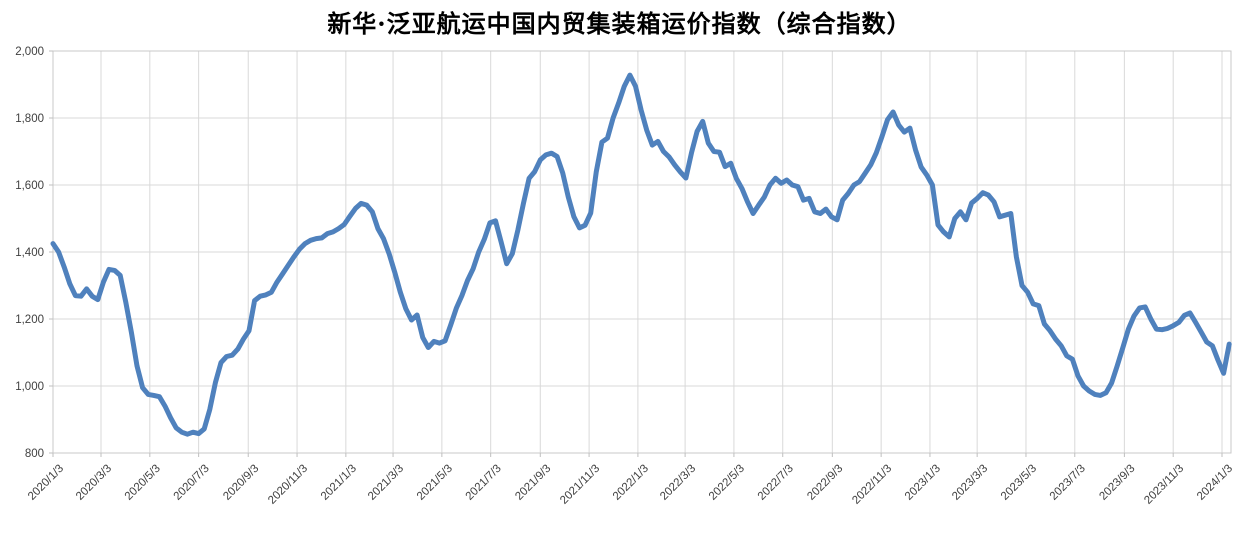 This screenshot has width=1239, height=535. I want to click on y-tick-label: 1,600, so click(29, 186).